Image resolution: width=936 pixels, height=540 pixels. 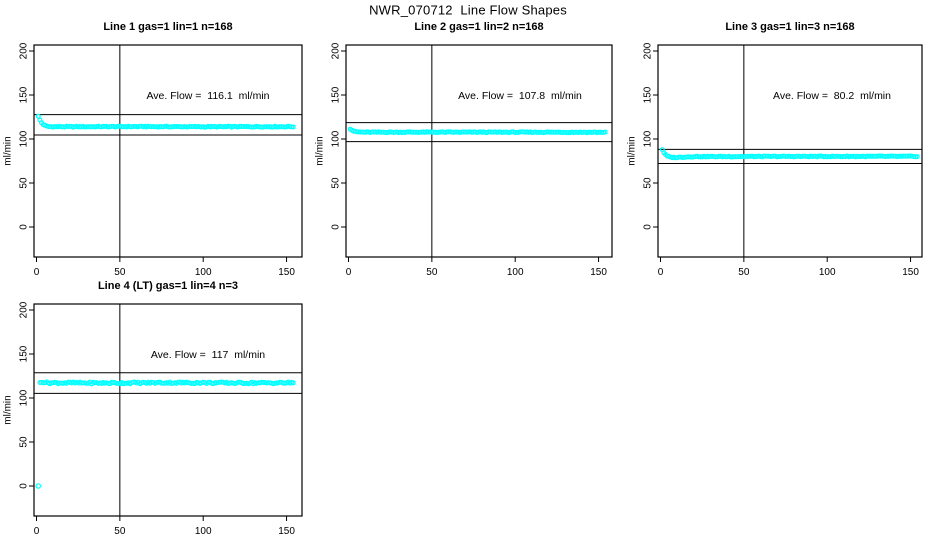 I want to click on subplot-1-title: Line 1 gas=1 lin=1 n=168, so click(x=168, y=27).